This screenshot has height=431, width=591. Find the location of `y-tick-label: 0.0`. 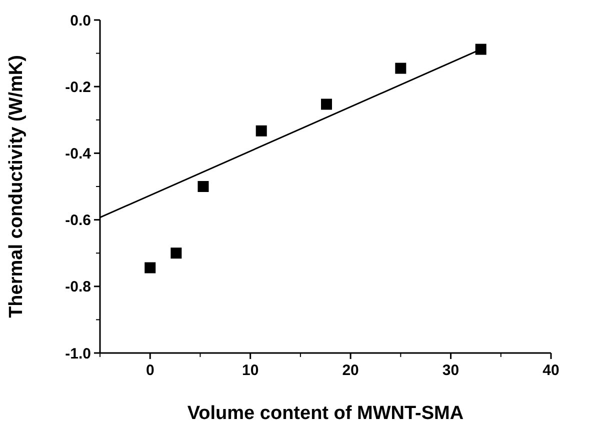

y-tick-label: 0.0 is located at coordinates (80, 21).